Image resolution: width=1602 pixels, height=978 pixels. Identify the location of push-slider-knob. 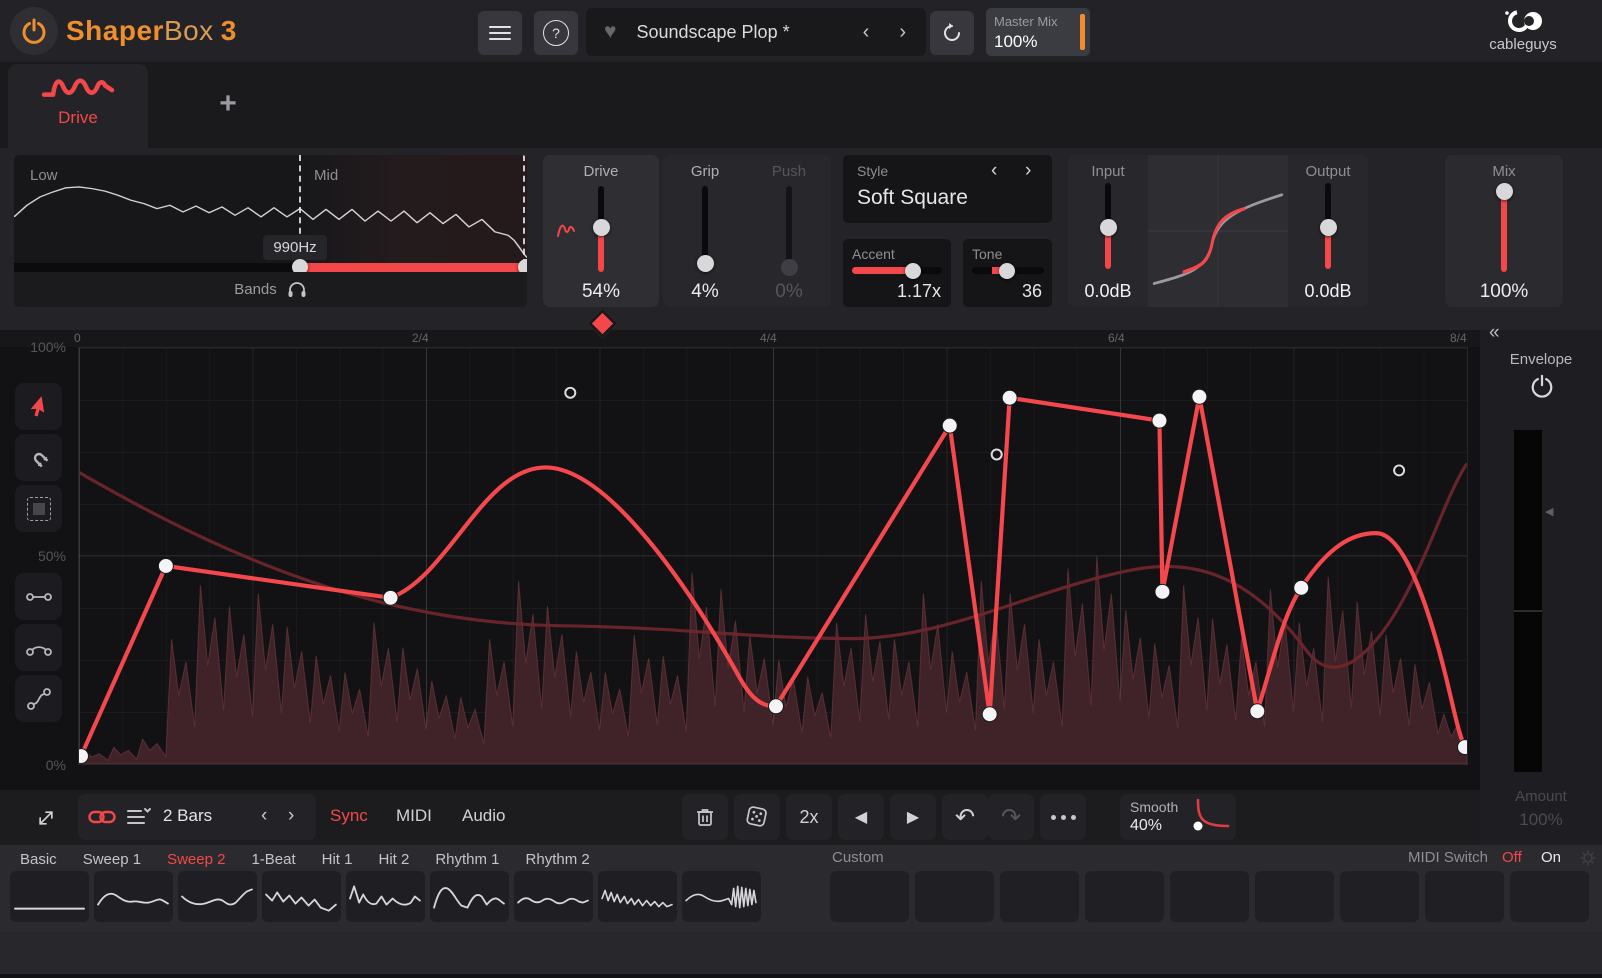
(789, 267).